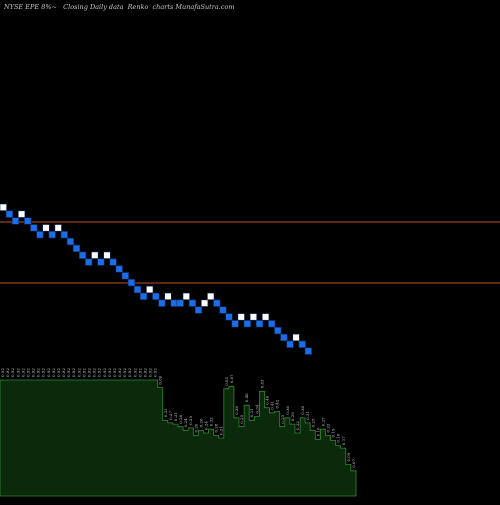  I want to click on volume-label-32: 0.86, so click(160, 379).